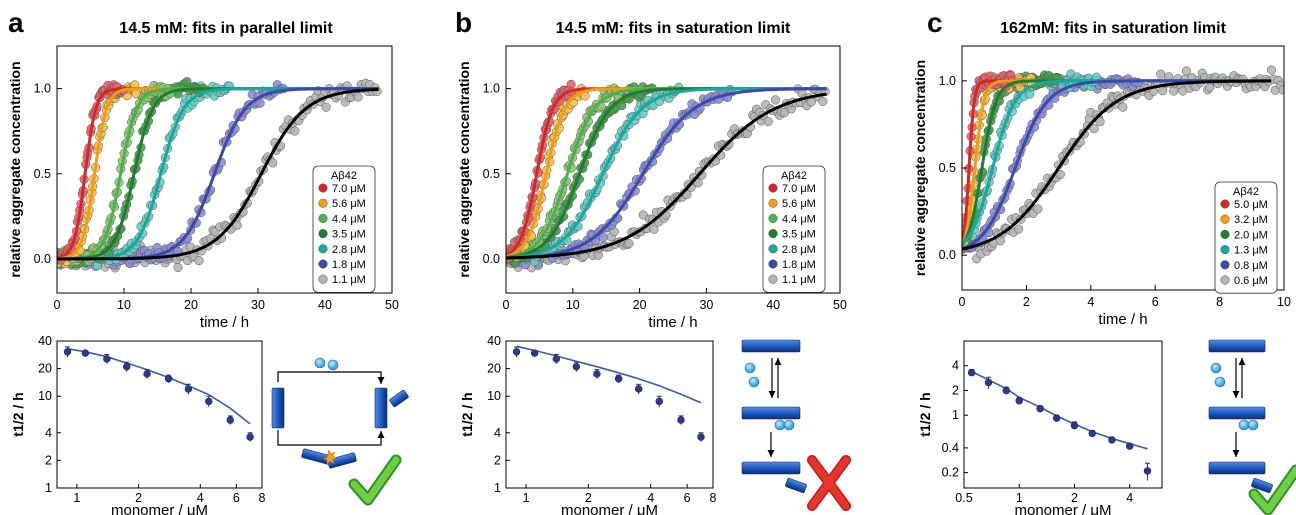 This screenshot has width=1296, height=515. I want to click on panel-b-inset: 1 2 4 6 8 1 2 4 10 20 40 monomer / μM t1/2 / h, so click(588, 424).